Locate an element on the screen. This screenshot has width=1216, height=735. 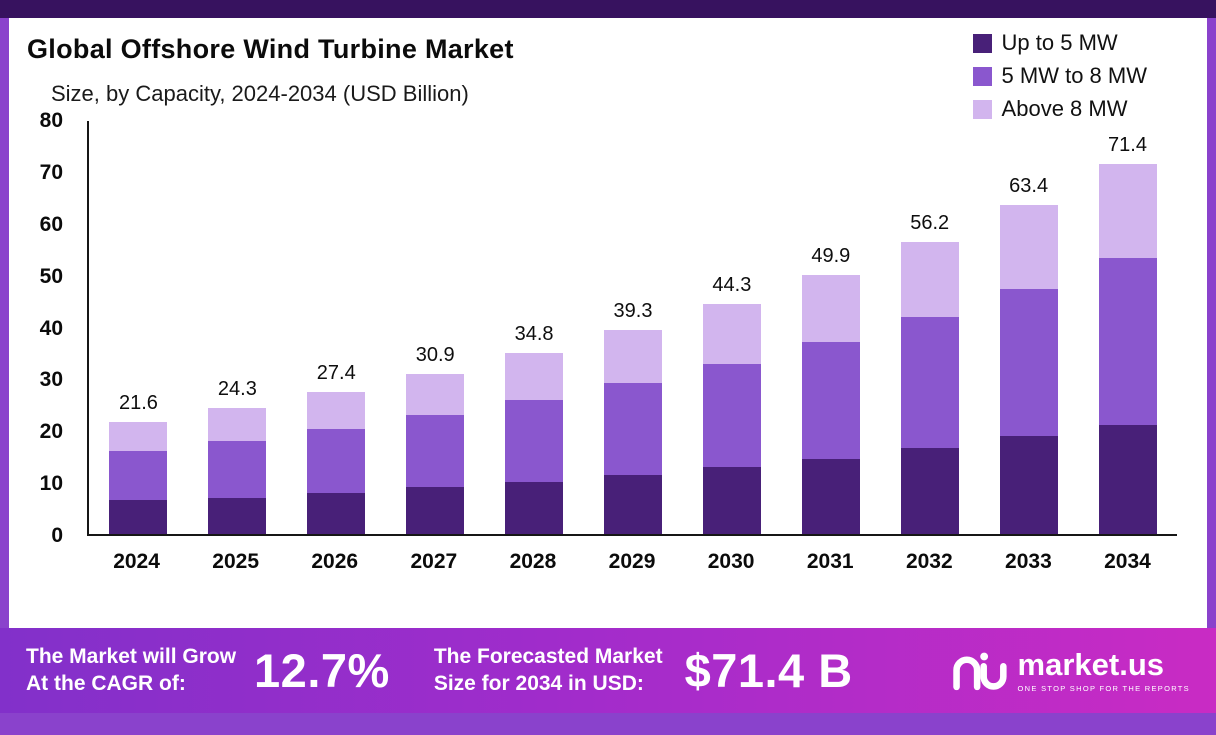
y-axis: 0 10 20 30 40 50 60 70 80 is located at coordinates (43, 328).